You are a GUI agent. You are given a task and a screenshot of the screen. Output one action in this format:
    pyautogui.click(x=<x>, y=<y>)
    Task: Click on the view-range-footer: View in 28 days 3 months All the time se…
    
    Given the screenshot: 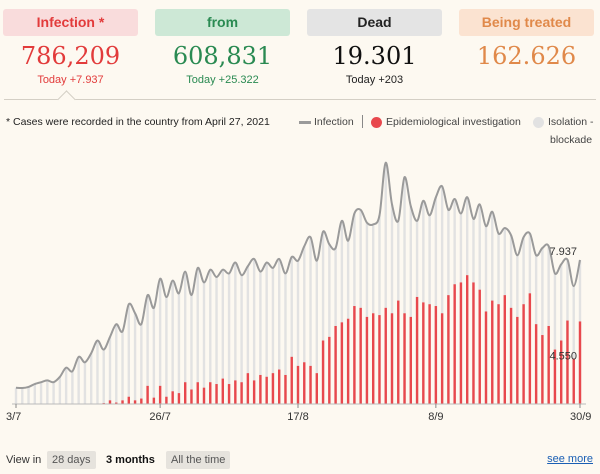 What is the action you would take?
    pyautogui.click(x=300, y=461)
    